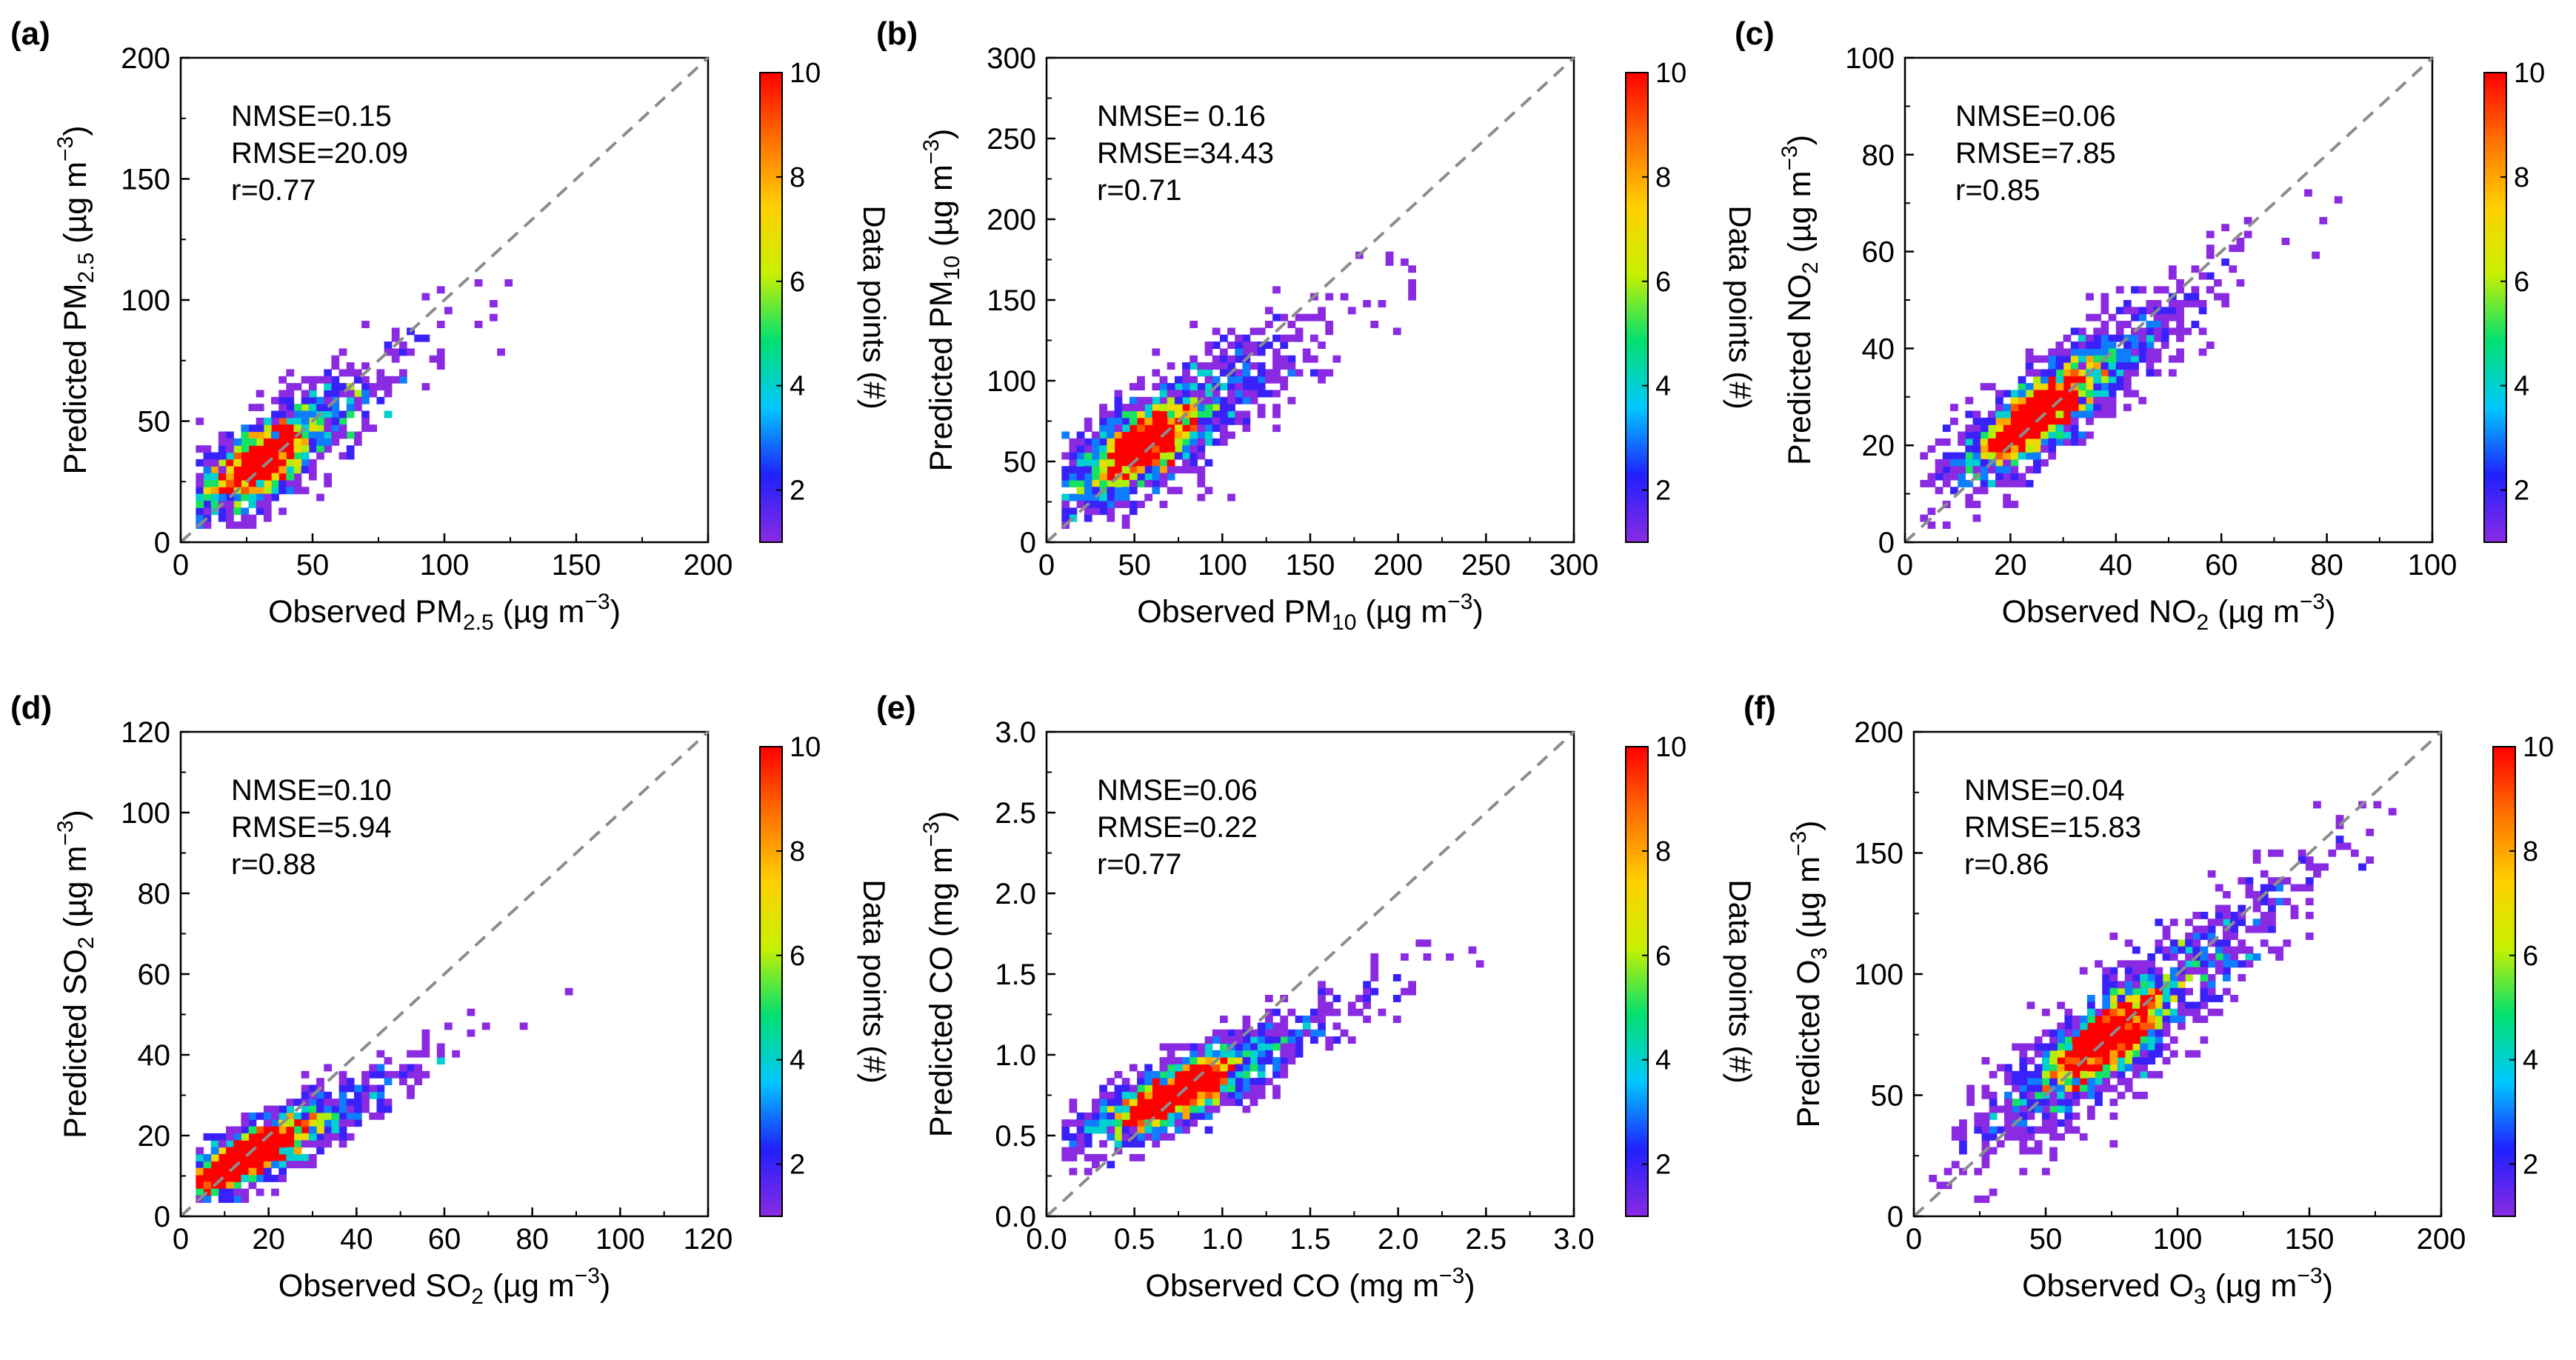  Describe the element at coordinates (797, 282) in the screenshot. I see `colorbar-tick-label: 6` at that location.